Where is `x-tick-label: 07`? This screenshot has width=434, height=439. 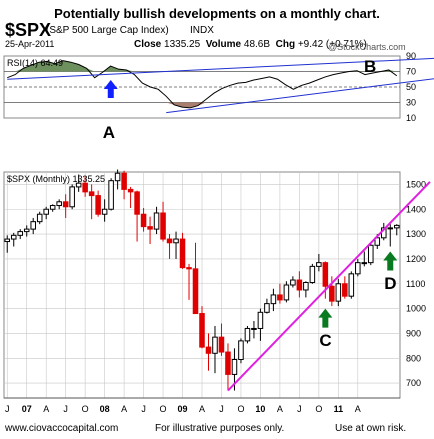 x-tick-label: 07 is located at coordinates (27, 409).